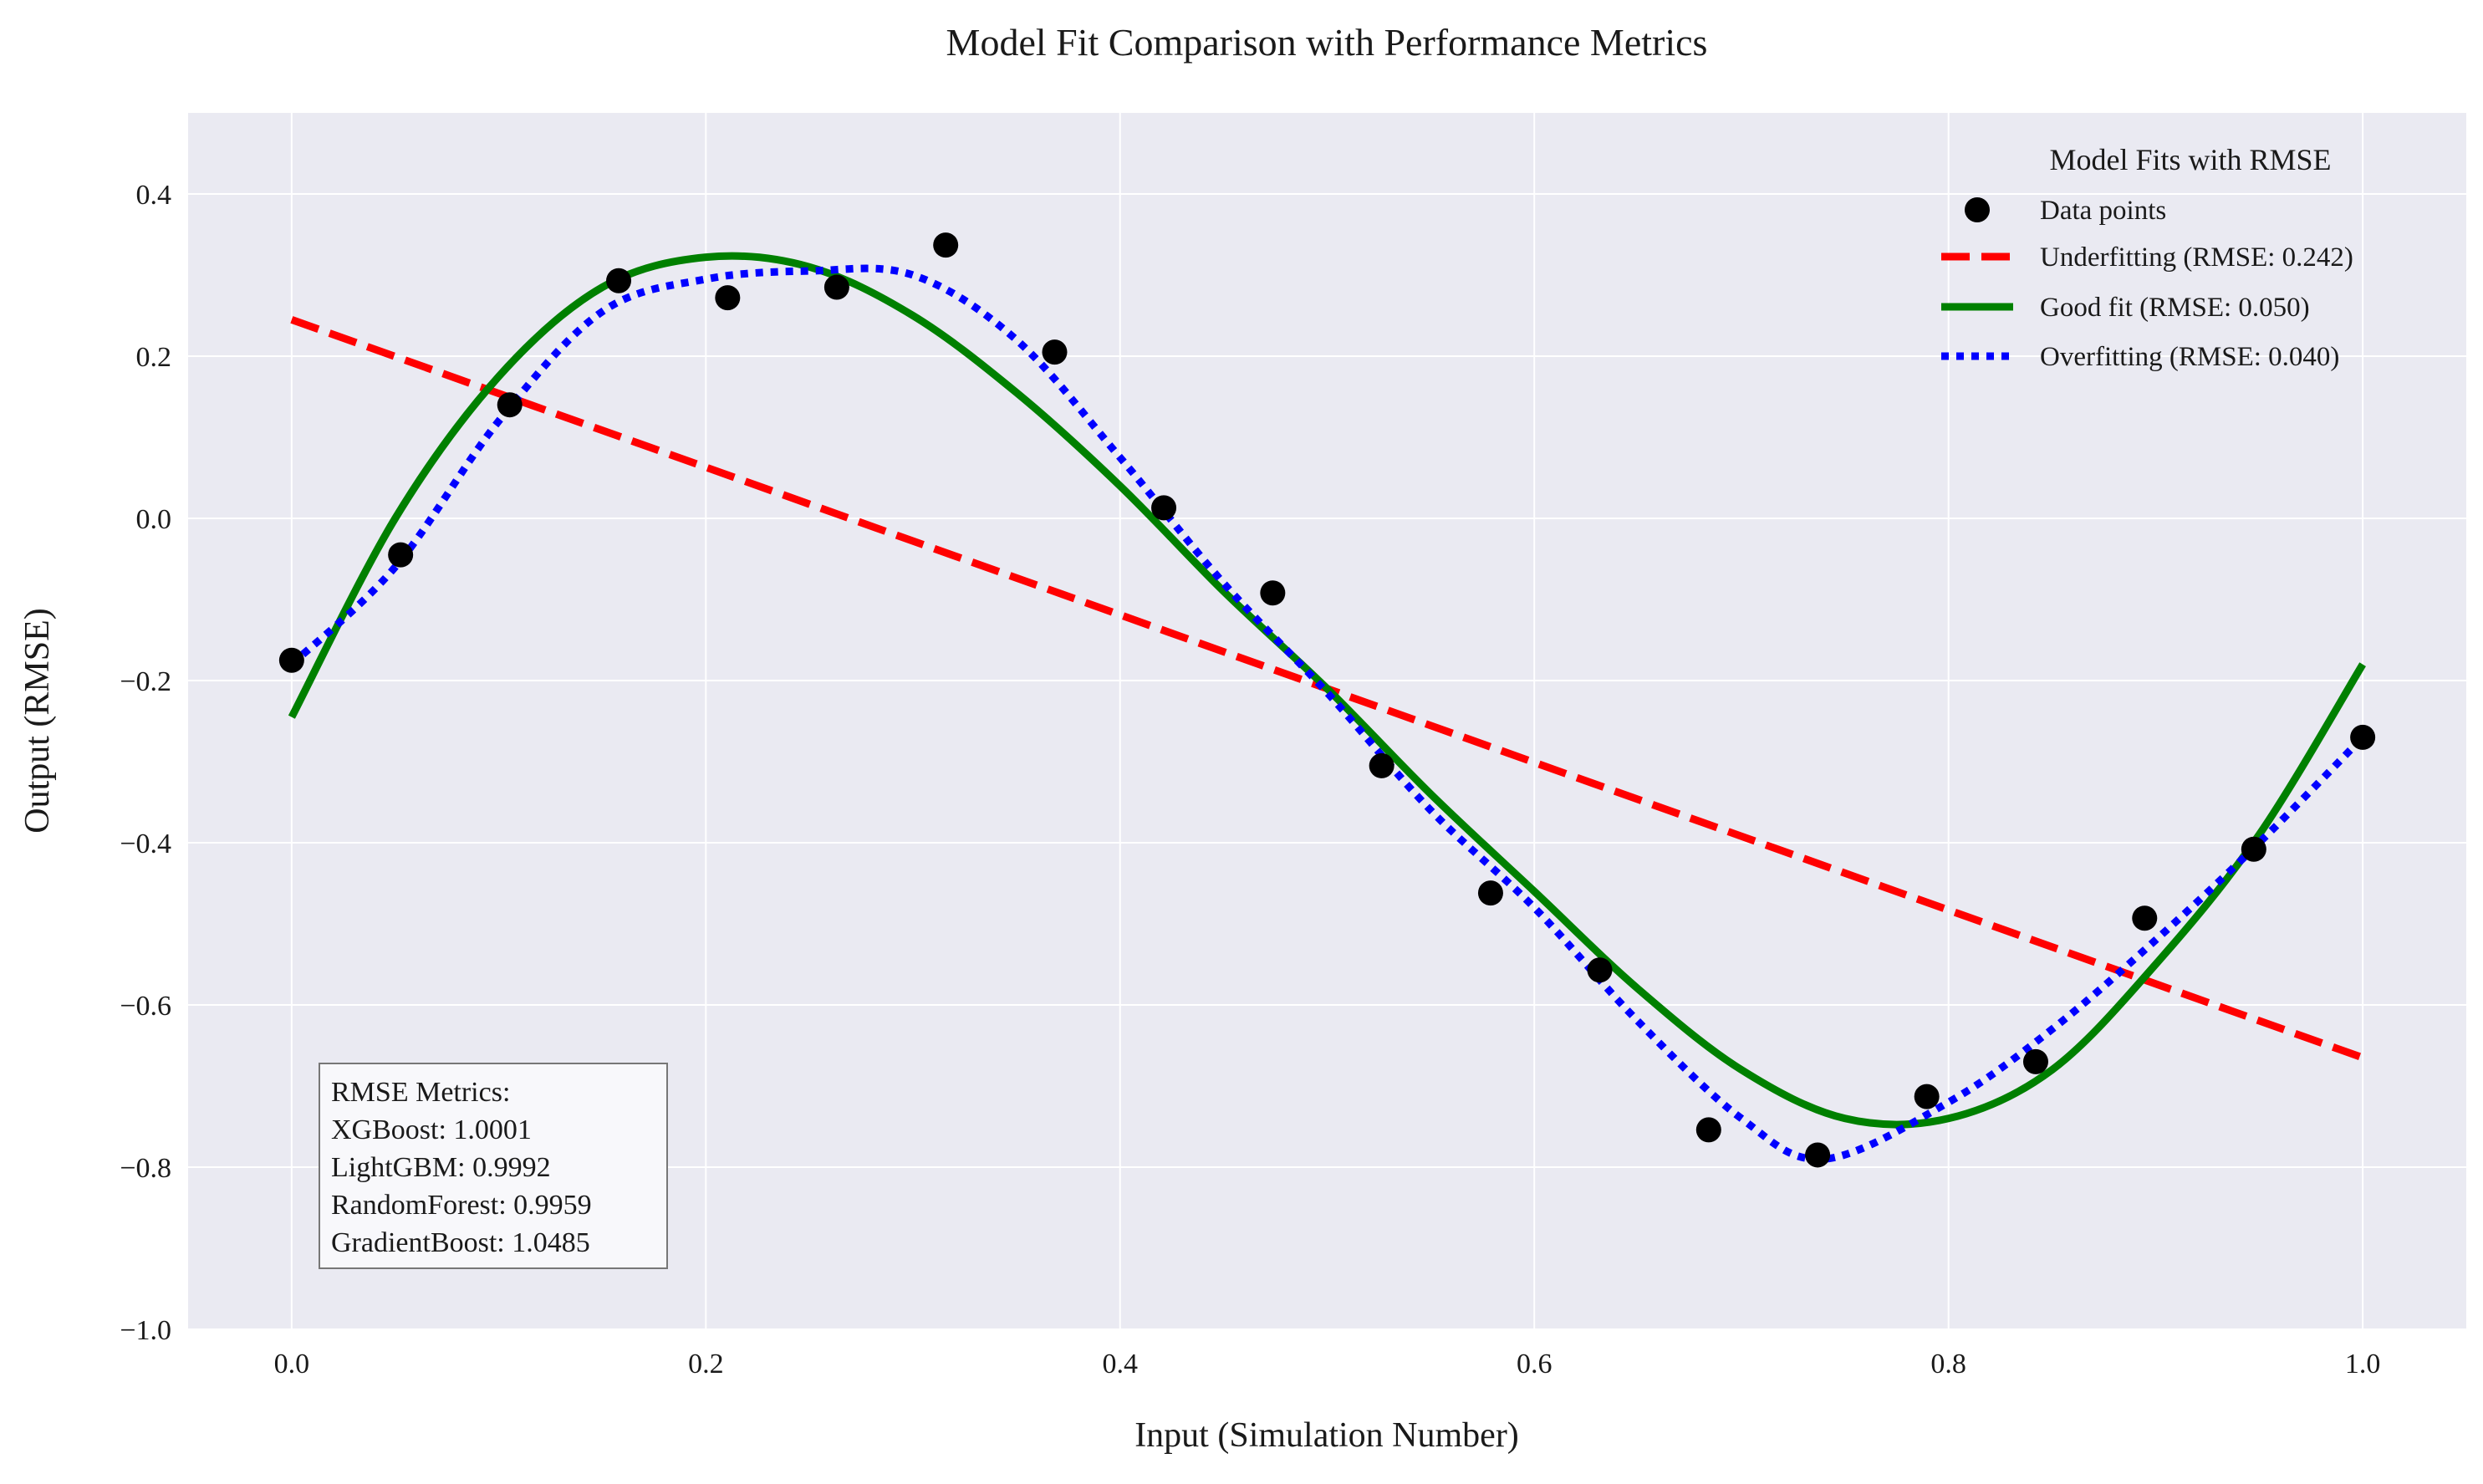  I want to click on y-tick-label: −0.4, so click(145, 844).